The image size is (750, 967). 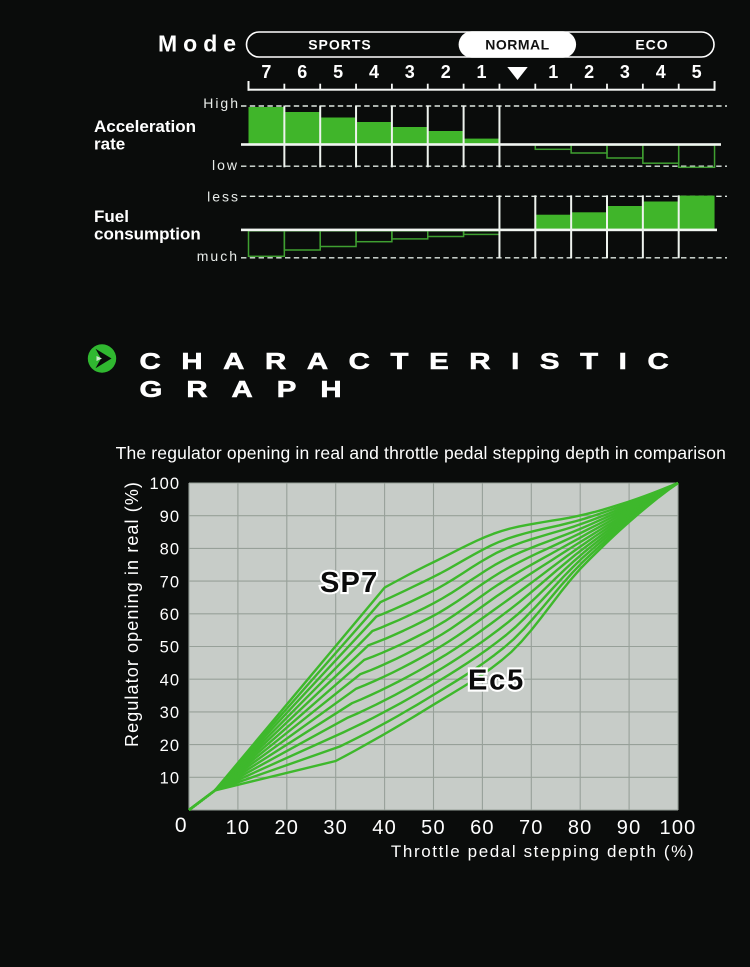 I want to click on svg-text: Regulator opening in real (%), so click(x=132, y=614).